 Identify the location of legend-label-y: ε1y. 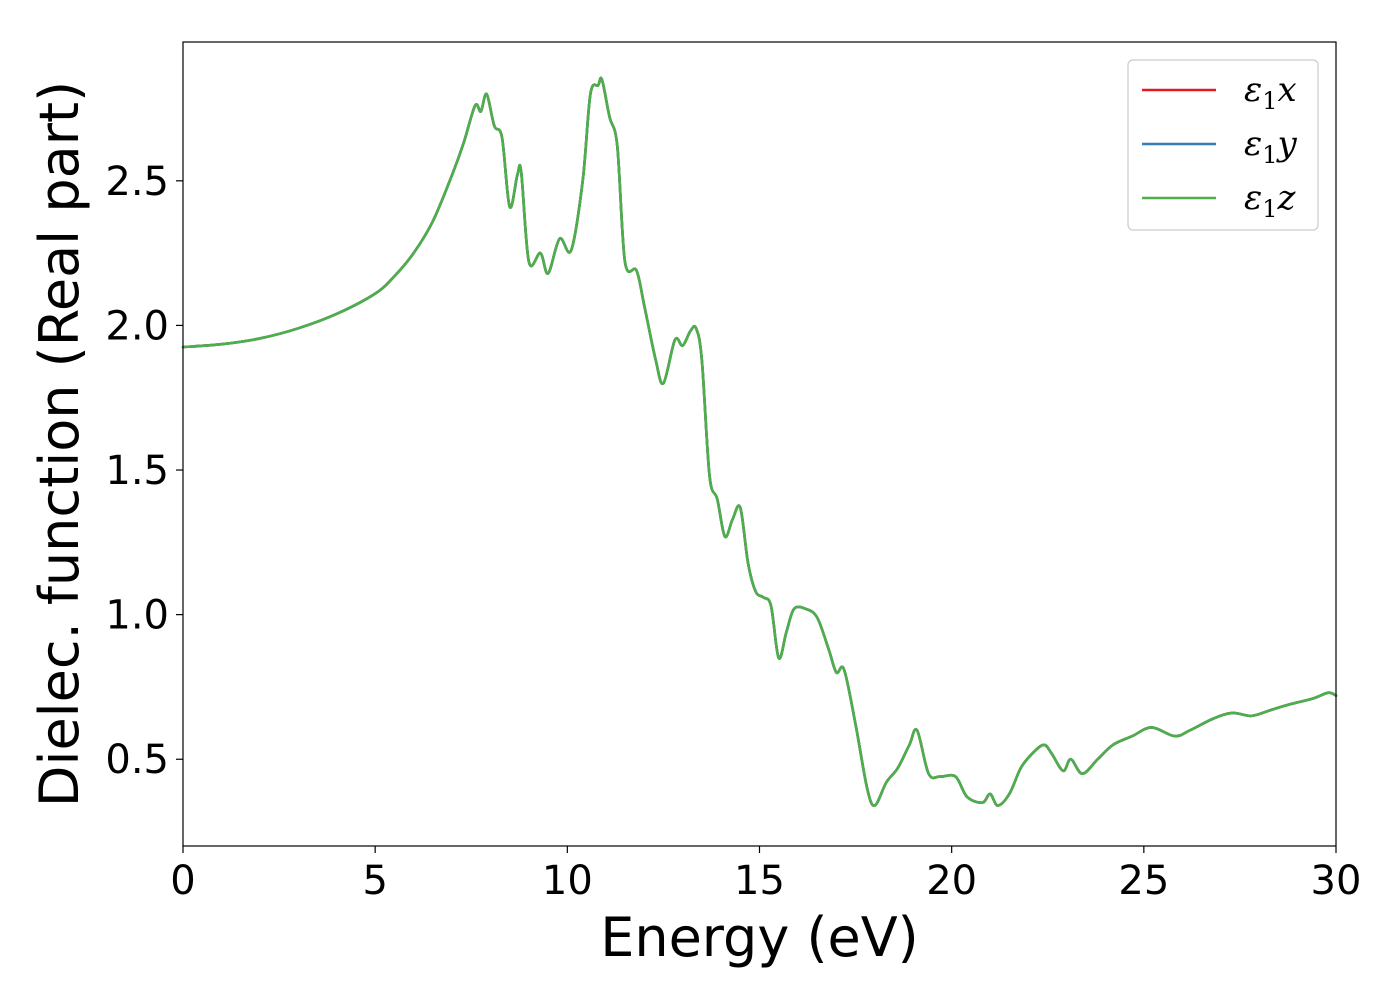
(1271, 146).